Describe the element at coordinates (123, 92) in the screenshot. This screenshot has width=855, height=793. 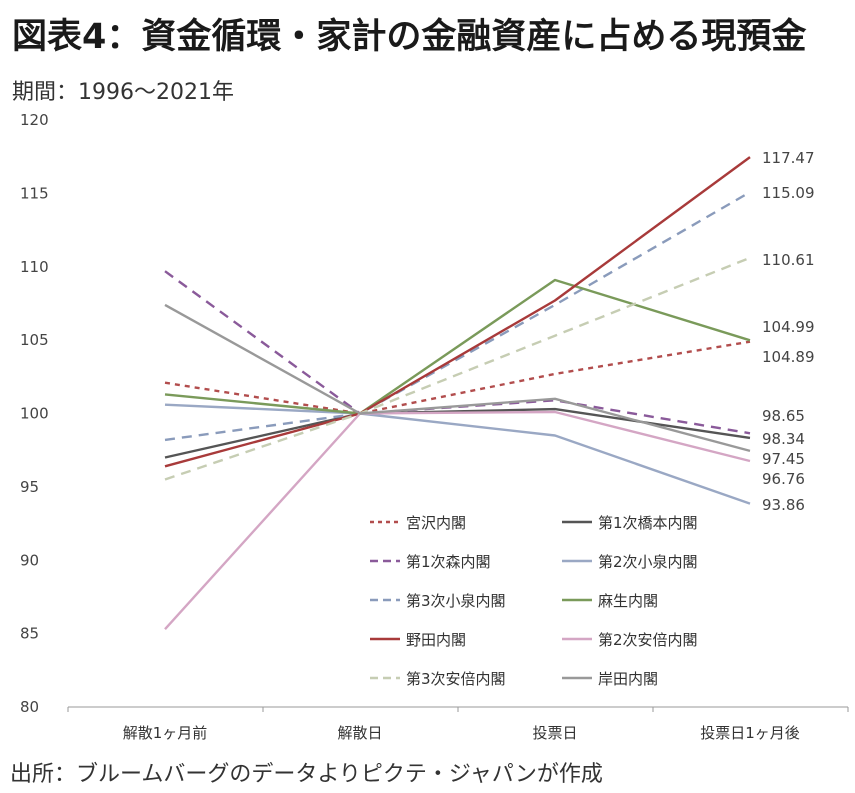
I see `chart-subtitle: 期間：1996〜2021年` at that location.